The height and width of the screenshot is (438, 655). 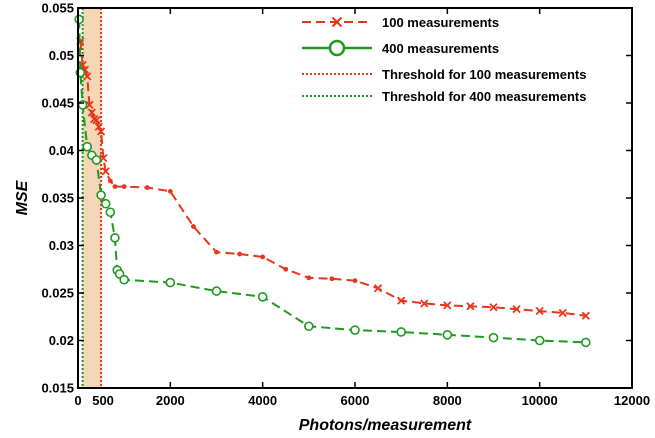 What do you see at coordinates (61, 245) in the screenshot?
I see `y-tick-label: 0.03` at bounding box center [61, 245].